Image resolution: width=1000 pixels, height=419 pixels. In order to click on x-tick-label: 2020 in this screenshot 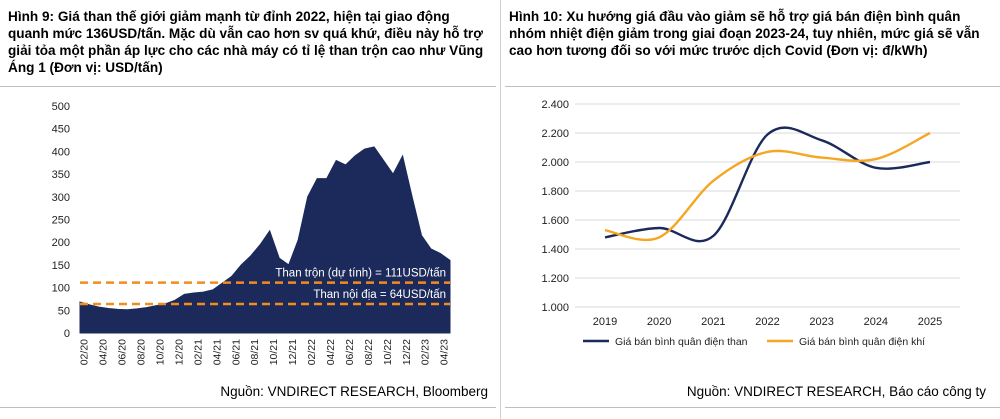, I will do `click(659, 322)`.